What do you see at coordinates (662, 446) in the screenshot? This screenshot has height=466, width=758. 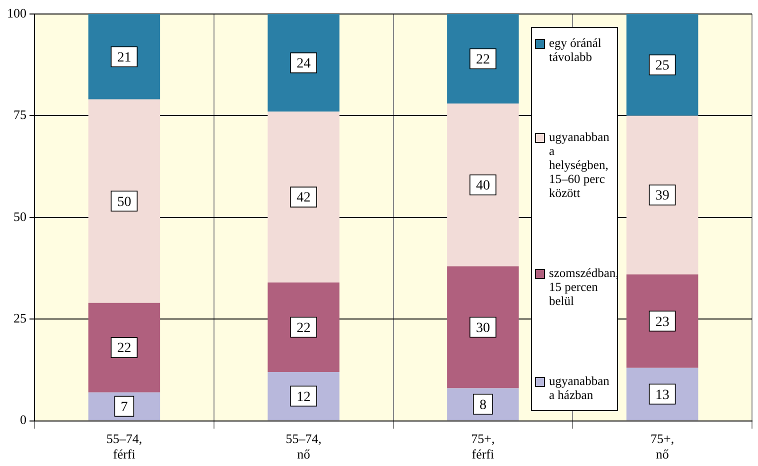 I see `x-tick-label: 75+, nő` at bounding box center [662, 446].